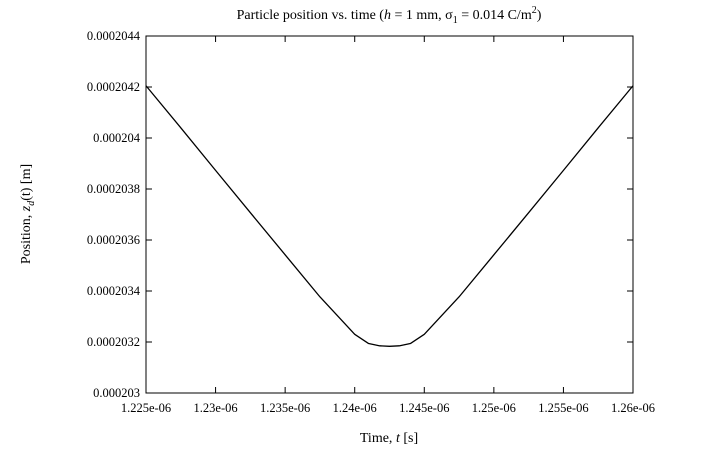 The width and height of the screenshot is (702, 454). Describe the element at coordinates (495, 15) in the screenshot. I see `title-tail: = 0.014 C/m` at that location.